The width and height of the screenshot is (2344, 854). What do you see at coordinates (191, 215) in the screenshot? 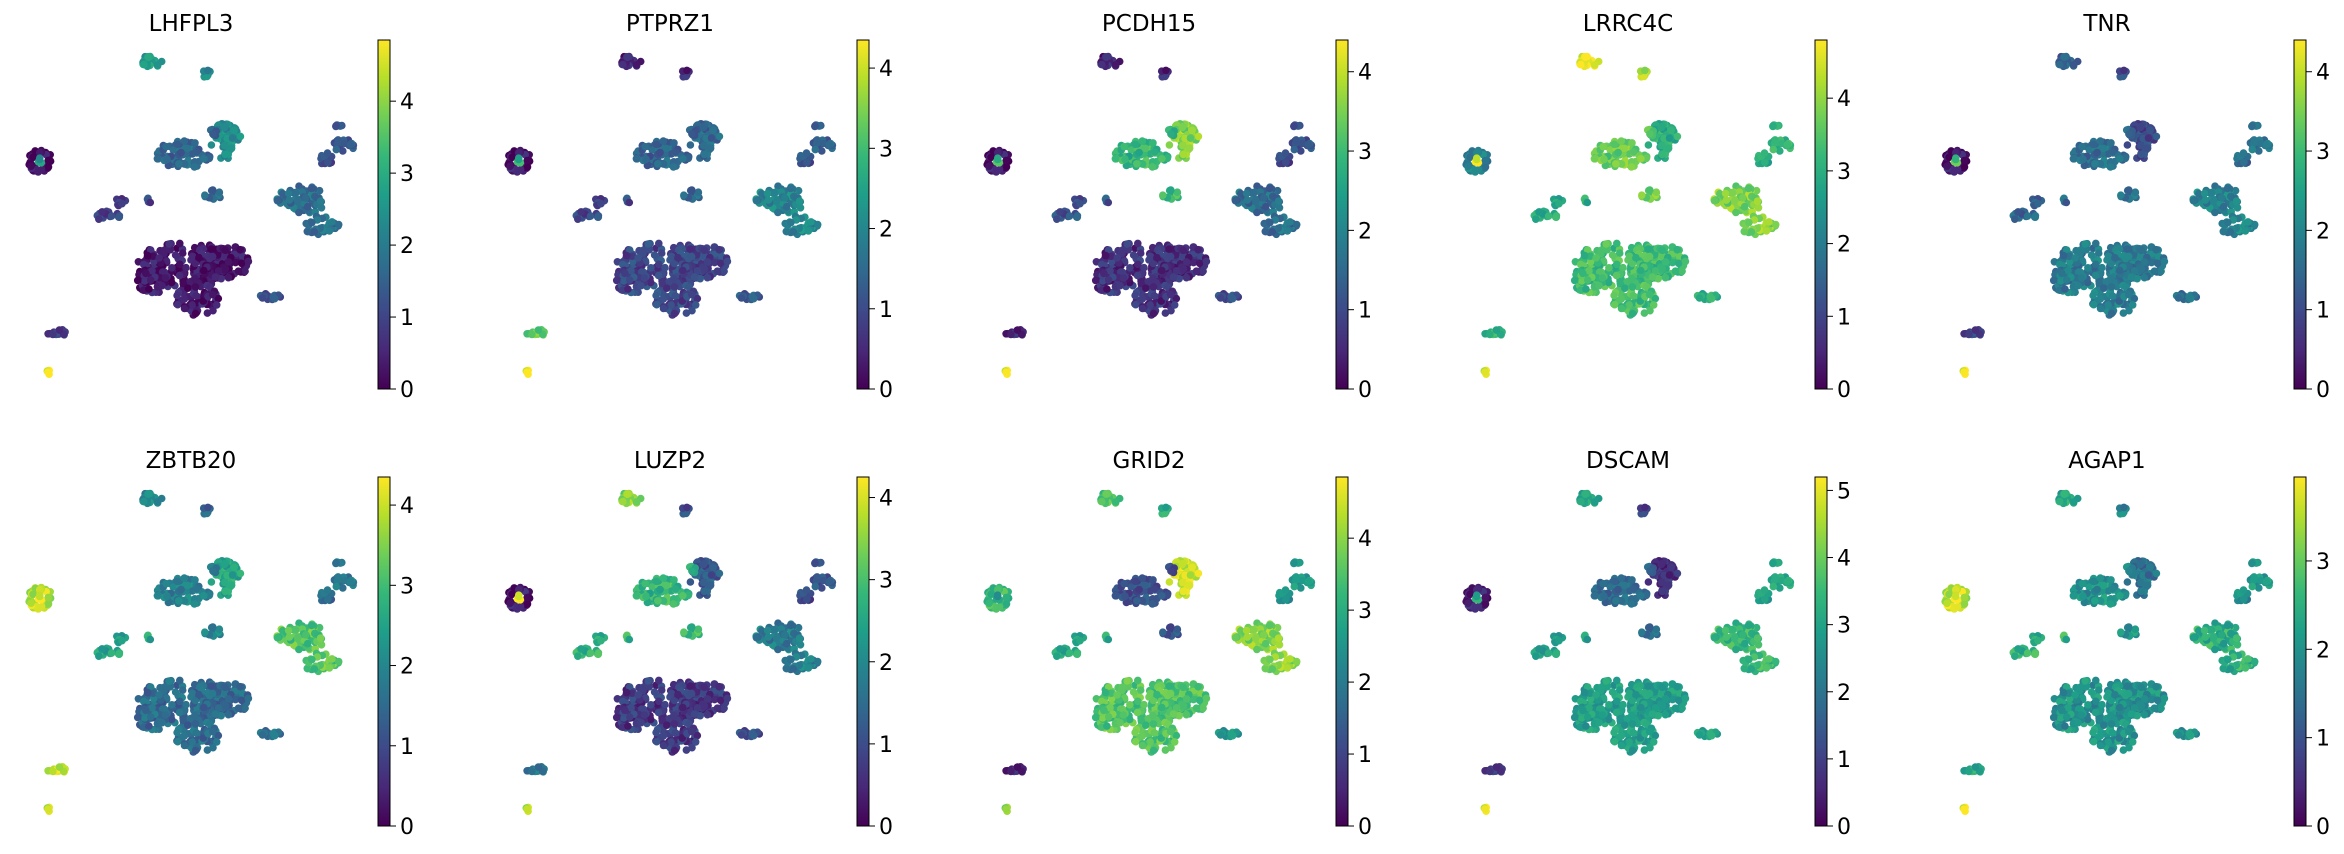
I see `scatter-points` at bounding box center [191, 215].